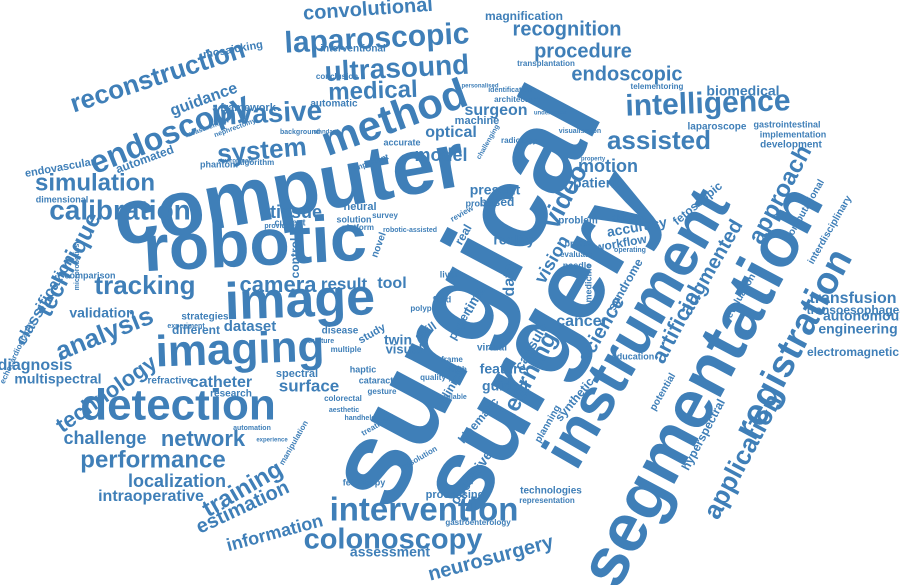 The height and width of the screenshot is (585, 900). Describe the element at coordinates (340, 331) in the screenshot. I see `word-disease: disease` at that location.